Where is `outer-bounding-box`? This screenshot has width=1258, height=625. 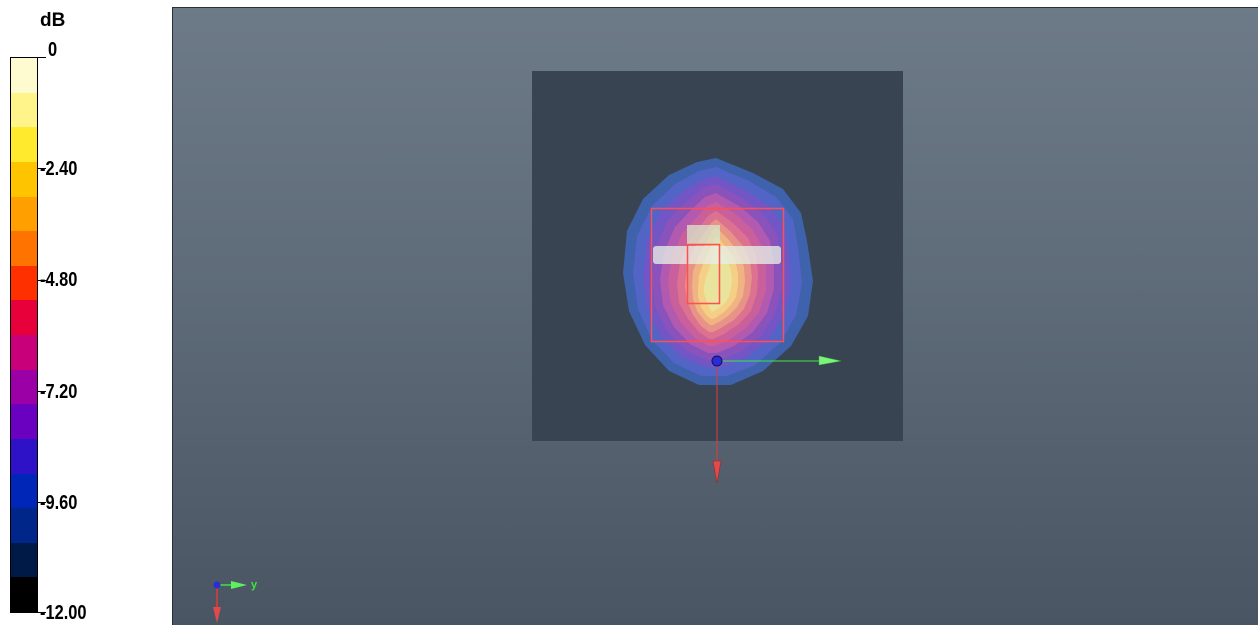
outer-bounding-box is located at coordinates (717, 275).